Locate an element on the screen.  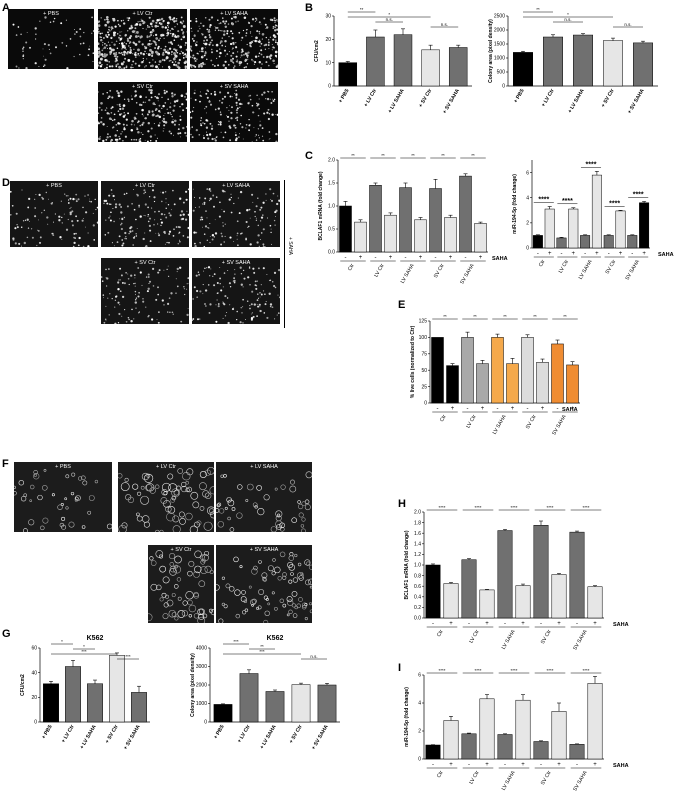
y-tick-label: 25 is located at coordinates (424, 387).